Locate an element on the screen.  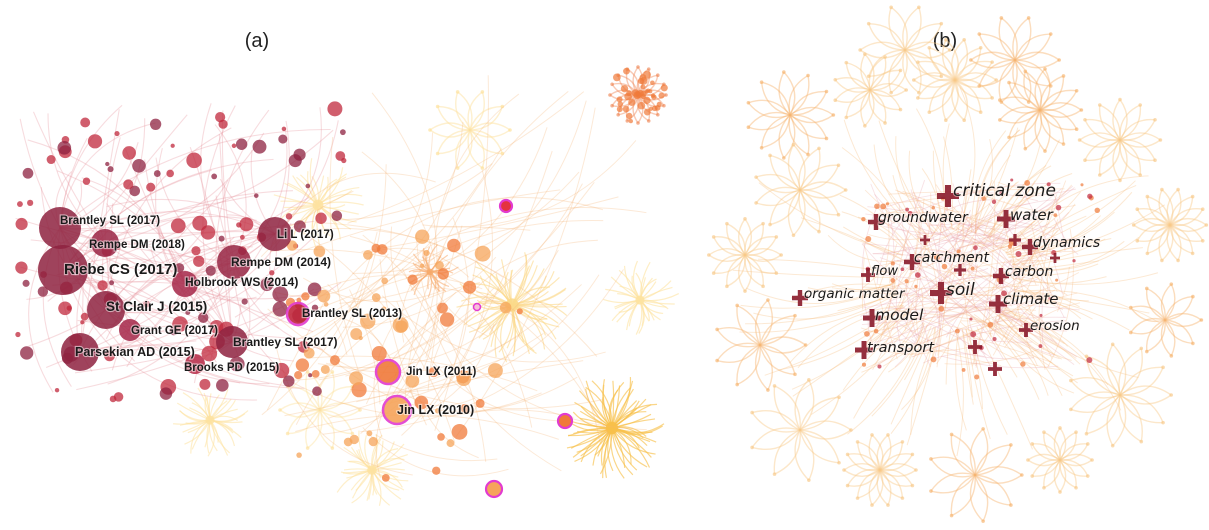
node-parsekian-2015 is located at coordinates (80, 352).